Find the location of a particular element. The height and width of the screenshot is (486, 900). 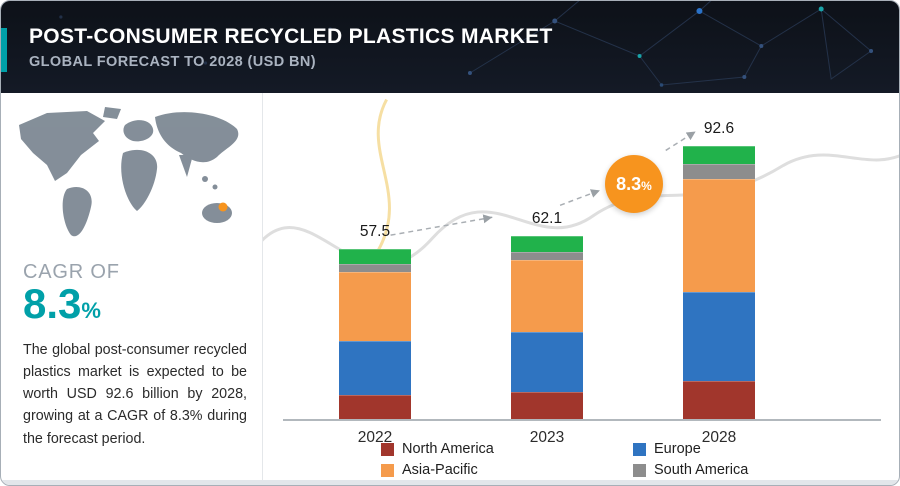

badge-percent-sign: % is located at coordinates (646, 185).